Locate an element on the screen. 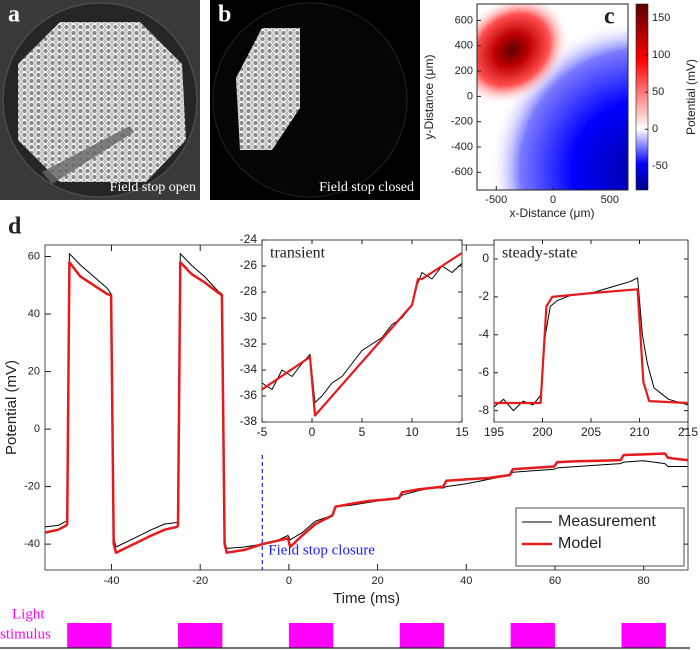 The width and height of the screenshot is (700, 650). pipette is located at coordinates (88, 155).